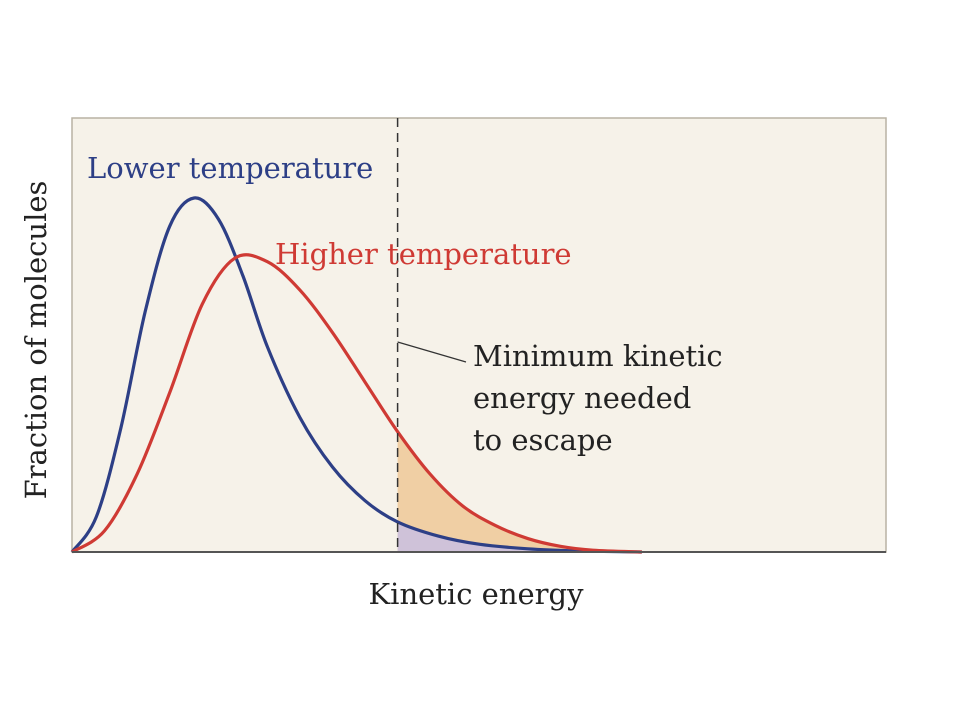  I want to click on y-axis-label: Fraction of molecules, so click(36, 340).